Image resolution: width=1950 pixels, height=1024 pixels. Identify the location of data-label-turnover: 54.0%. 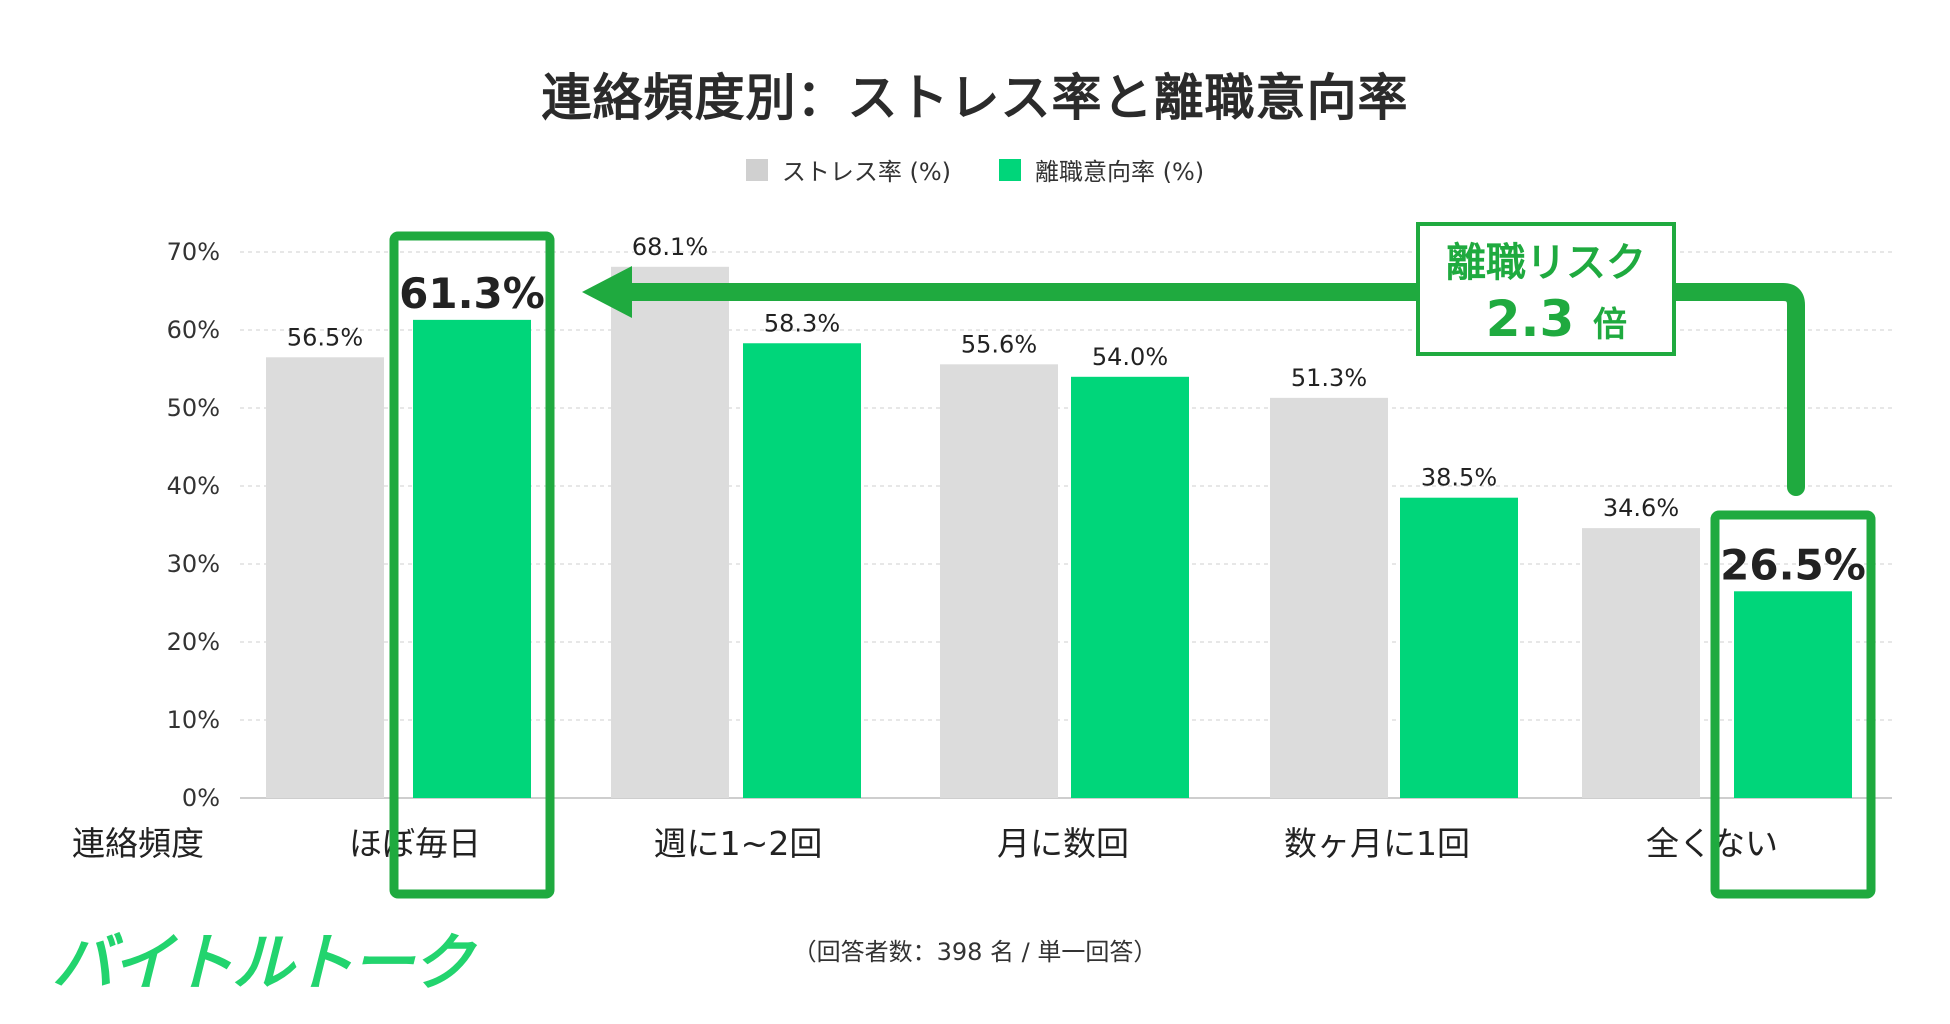
(1130, 357).